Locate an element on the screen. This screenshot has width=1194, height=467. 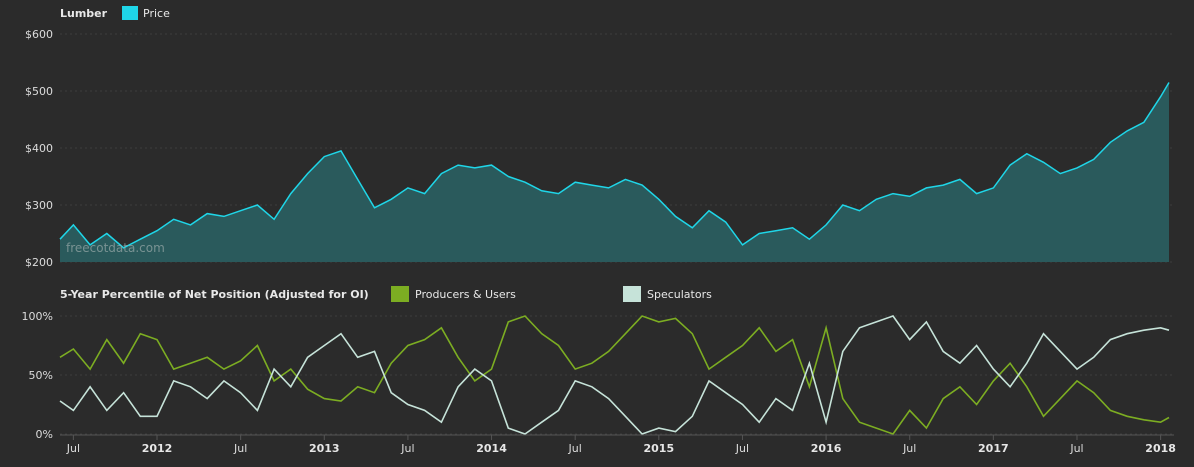
y-tick-label: 100% is located at coordinates (37, 316).